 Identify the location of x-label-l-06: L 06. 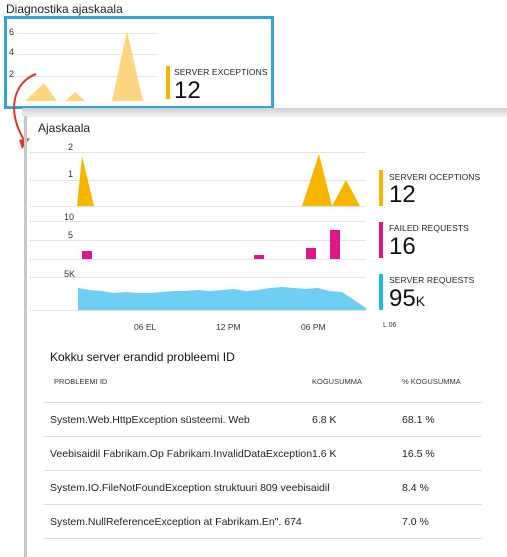
(390, 325).